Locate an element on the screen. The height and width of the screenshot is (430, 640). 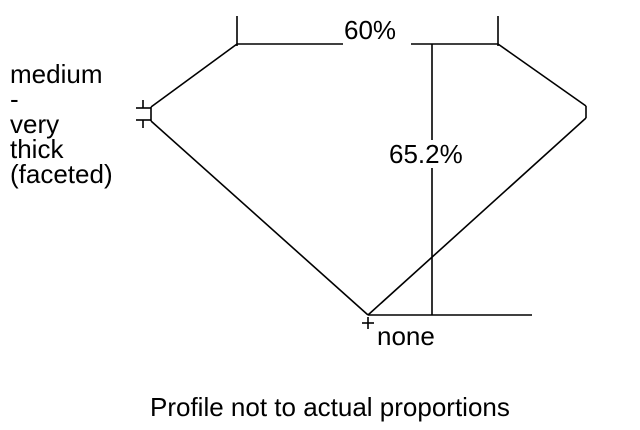
crown-right is located at coordinates (542, 75).